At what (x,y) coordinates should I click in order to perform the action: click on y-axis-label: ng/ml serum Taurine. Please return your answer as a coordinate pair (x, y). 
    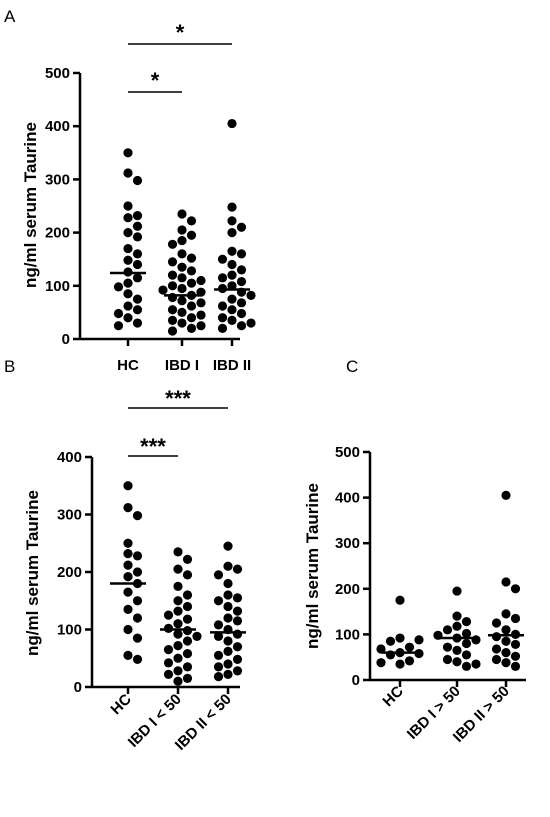
    Looking at the image, I should click on (312, 566).